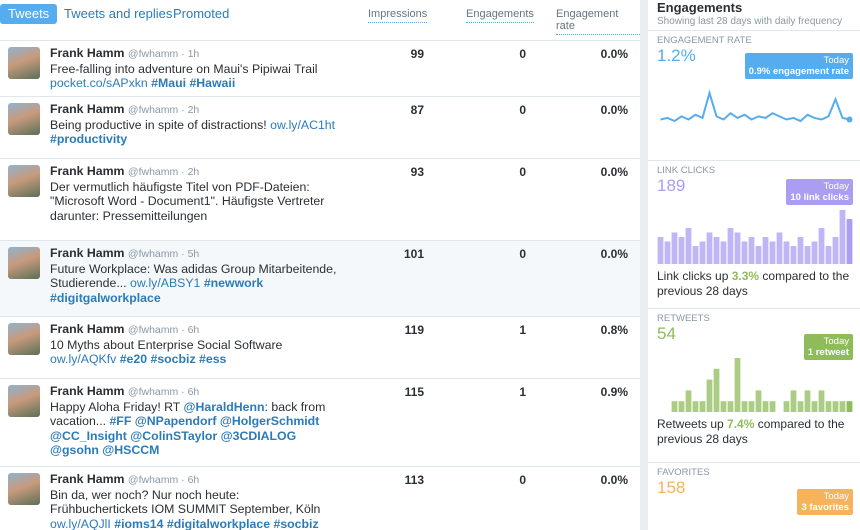 Image resolution: width=860 pixels, height=530 pixels. Describe the element at coordinates (414, 392) in the screenshot. I see `impressions: 115` at that location.